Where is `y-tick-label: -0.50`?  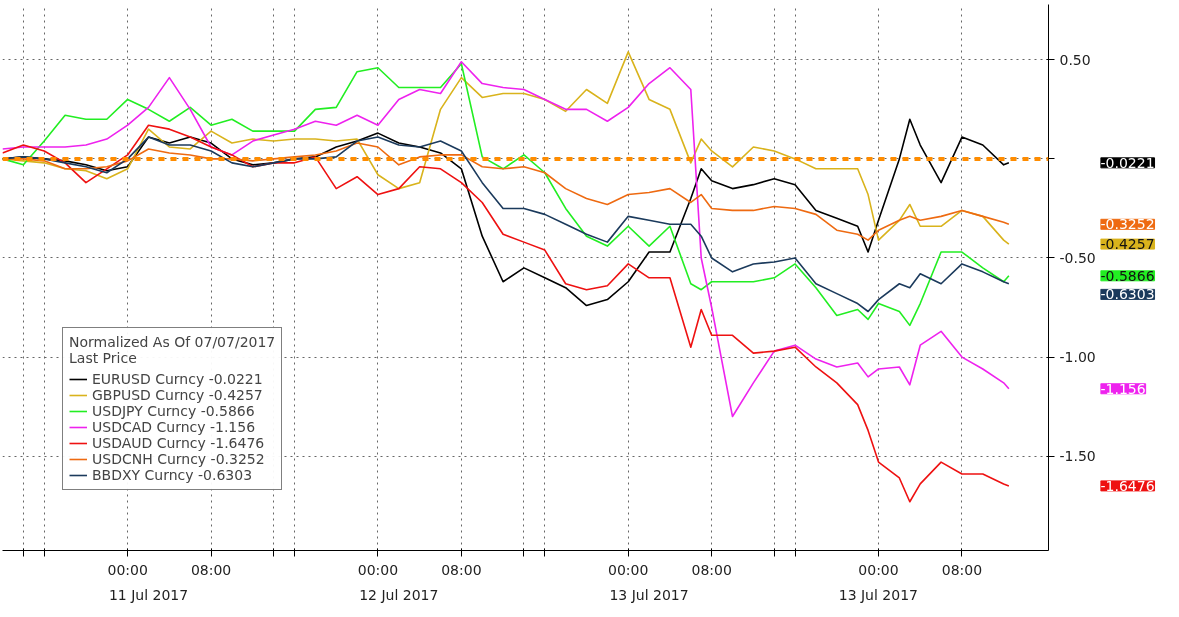 y-tick-label: -0.50 is located at coordinates (1077, 257).